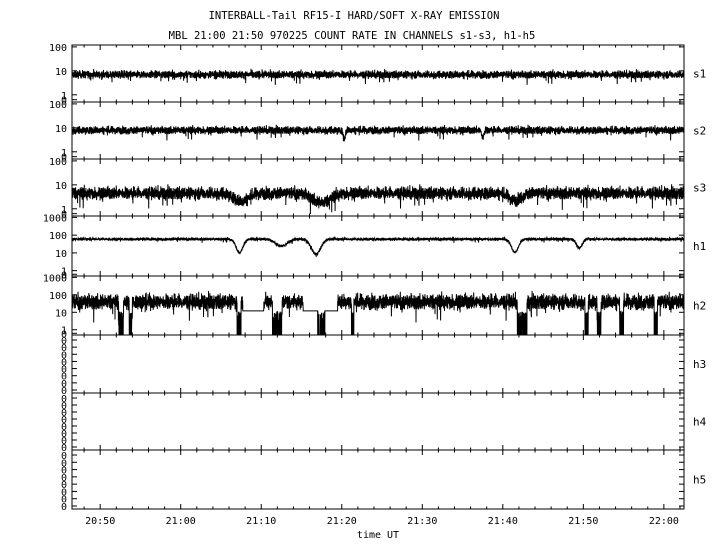  I want to click on x-axis: 20:50 21:00 21:10 21:20 21:30 21:40 21:50 22:00, so click(382, 521).